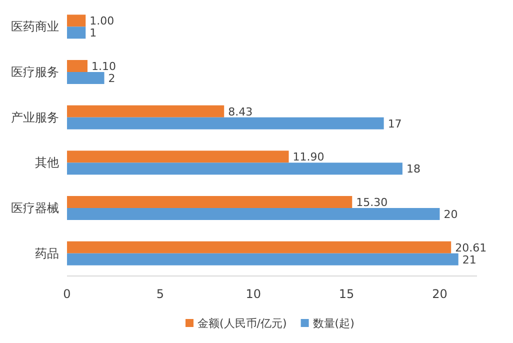 Image resolution: width=513 pixels, height=343 pixels. What do you see at coordinates (93, 33) in the screenshot?
I see `data-label: 1` at bounding box center [93, 33].